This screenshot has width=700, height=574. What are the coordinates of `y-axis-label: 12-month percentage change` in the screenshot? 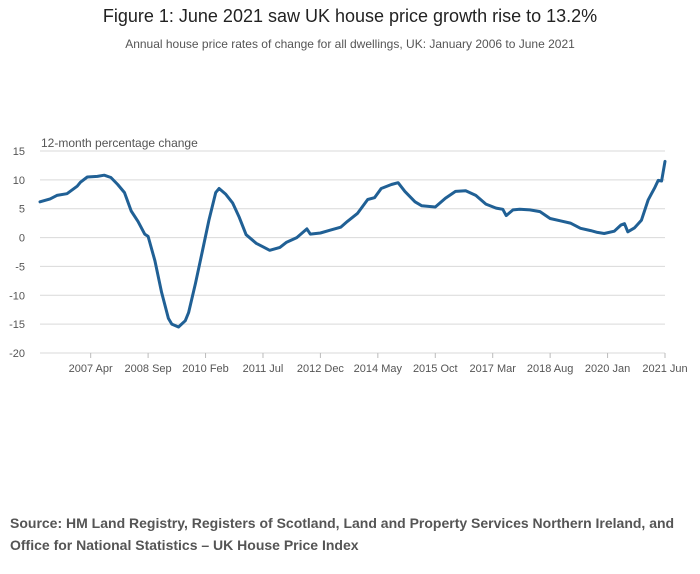 It's located at (119, 143).